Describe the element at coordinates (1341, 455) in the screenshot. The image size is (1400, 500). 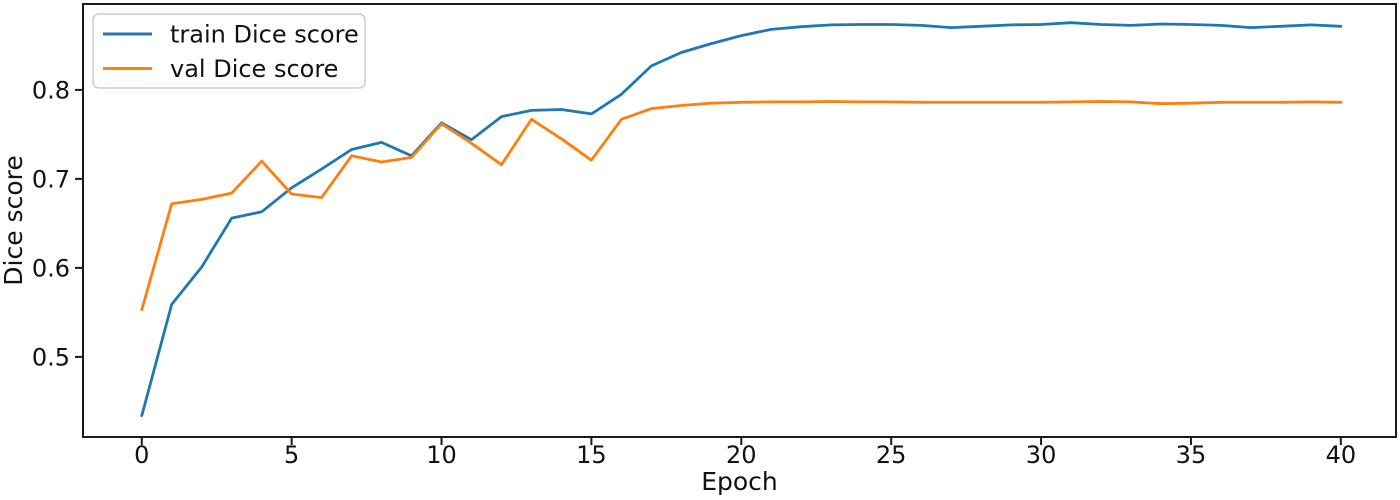
I see `x-tick-label: 40` at that location.